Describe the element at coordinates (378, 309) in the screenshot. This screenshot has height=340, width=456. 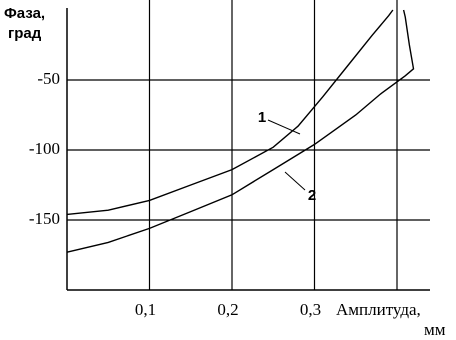
I see `x-axis-label: Амплитуда,` at that location.